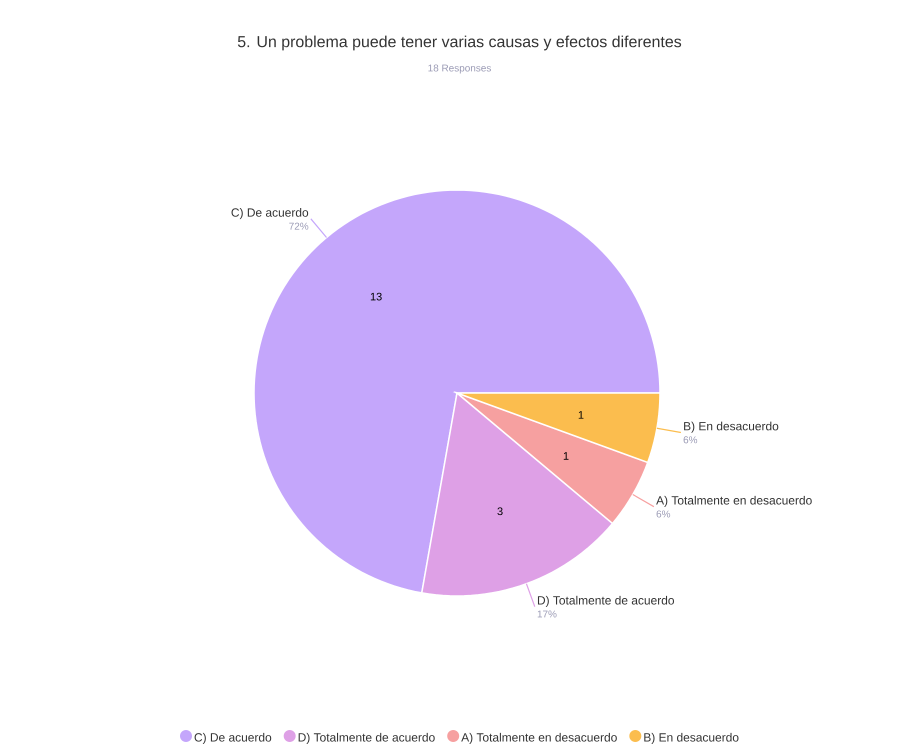  What do you see at coordinates (731, 427) in the screenshot?
I see `slice-label: B) En desacuerdo` at bounding box center [731, 427].